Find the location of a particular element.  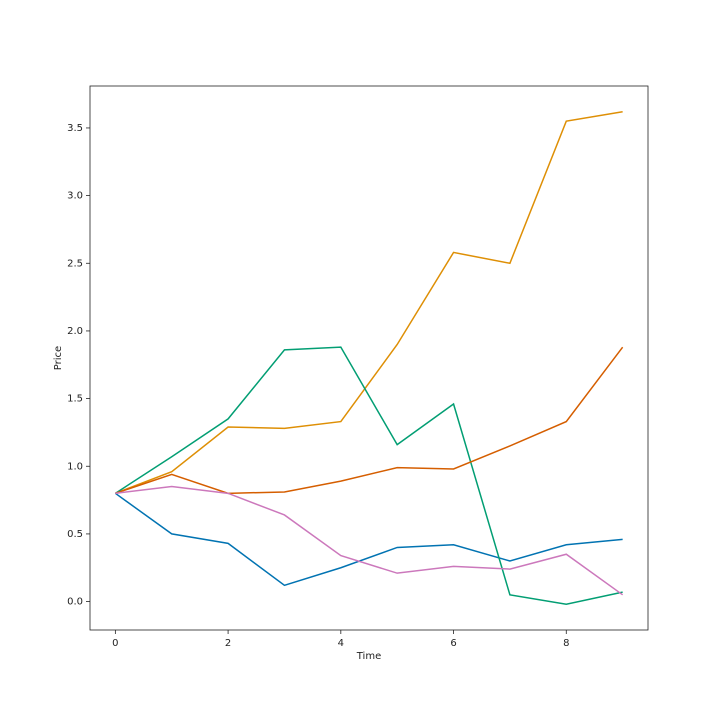

x-tick-label: 4 is located at coordinates (341, 643).